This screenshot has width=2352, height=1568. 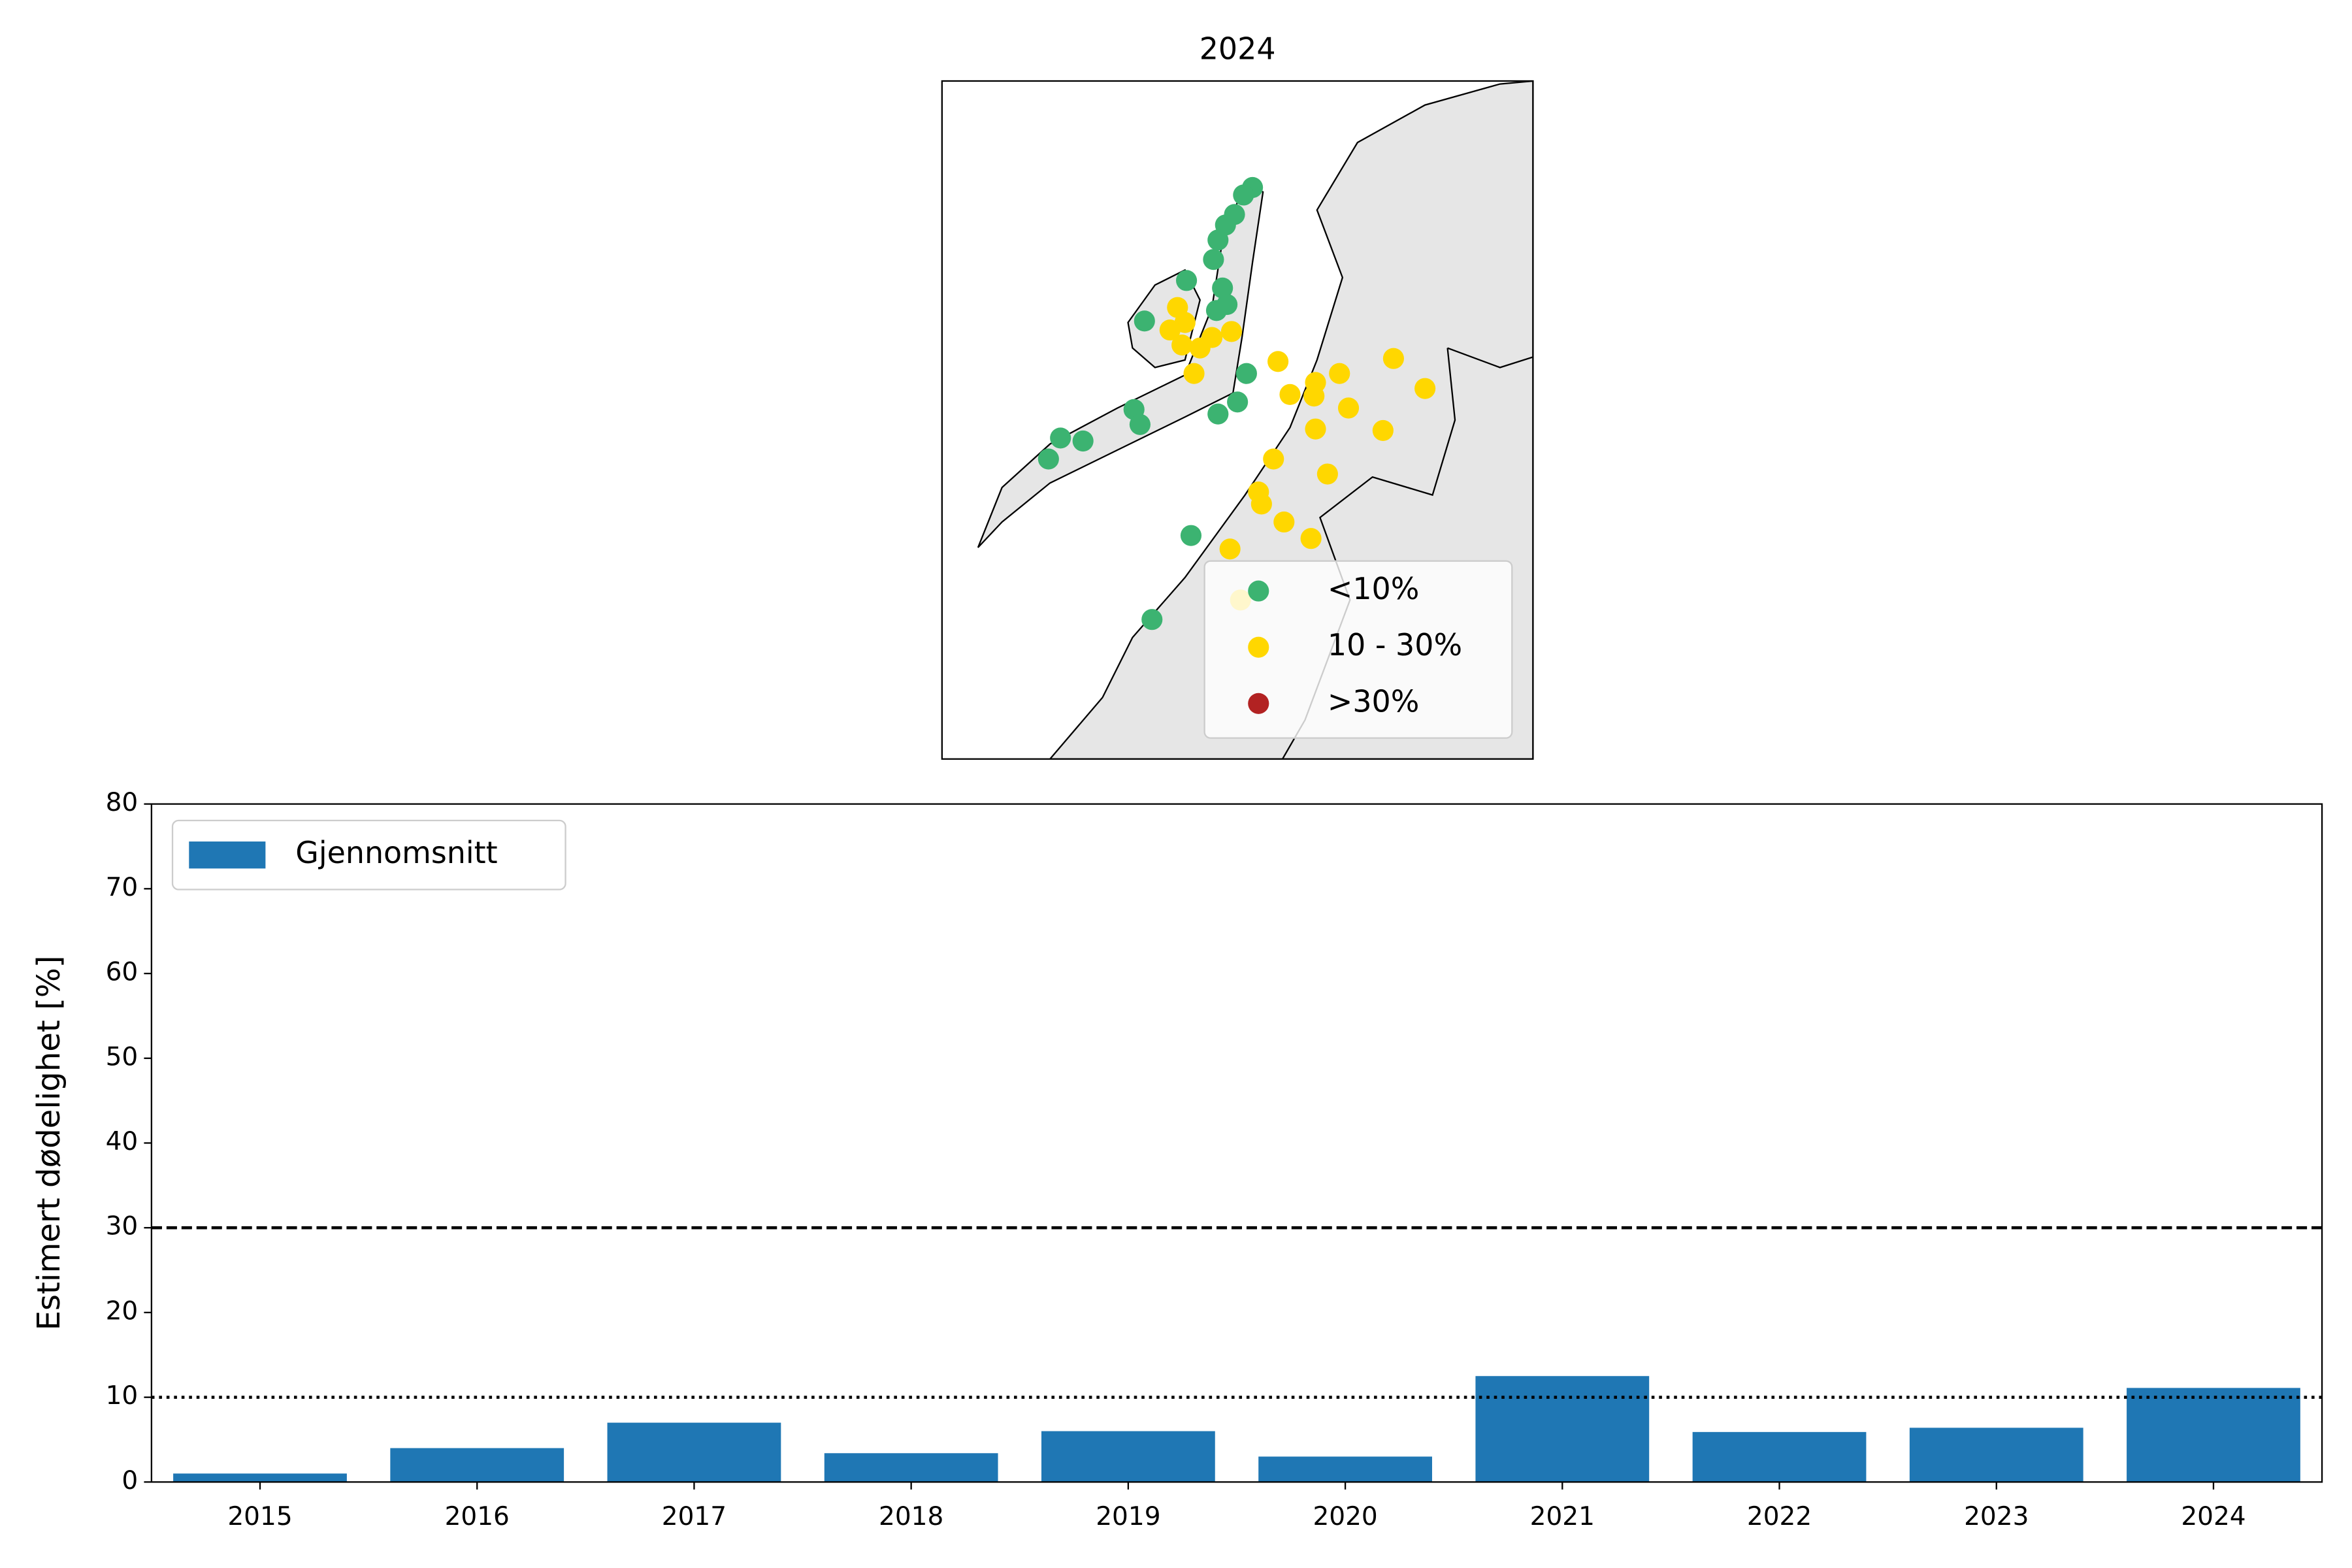 I want to click on y-tick-label: 0, so click(x=130, y=1480).